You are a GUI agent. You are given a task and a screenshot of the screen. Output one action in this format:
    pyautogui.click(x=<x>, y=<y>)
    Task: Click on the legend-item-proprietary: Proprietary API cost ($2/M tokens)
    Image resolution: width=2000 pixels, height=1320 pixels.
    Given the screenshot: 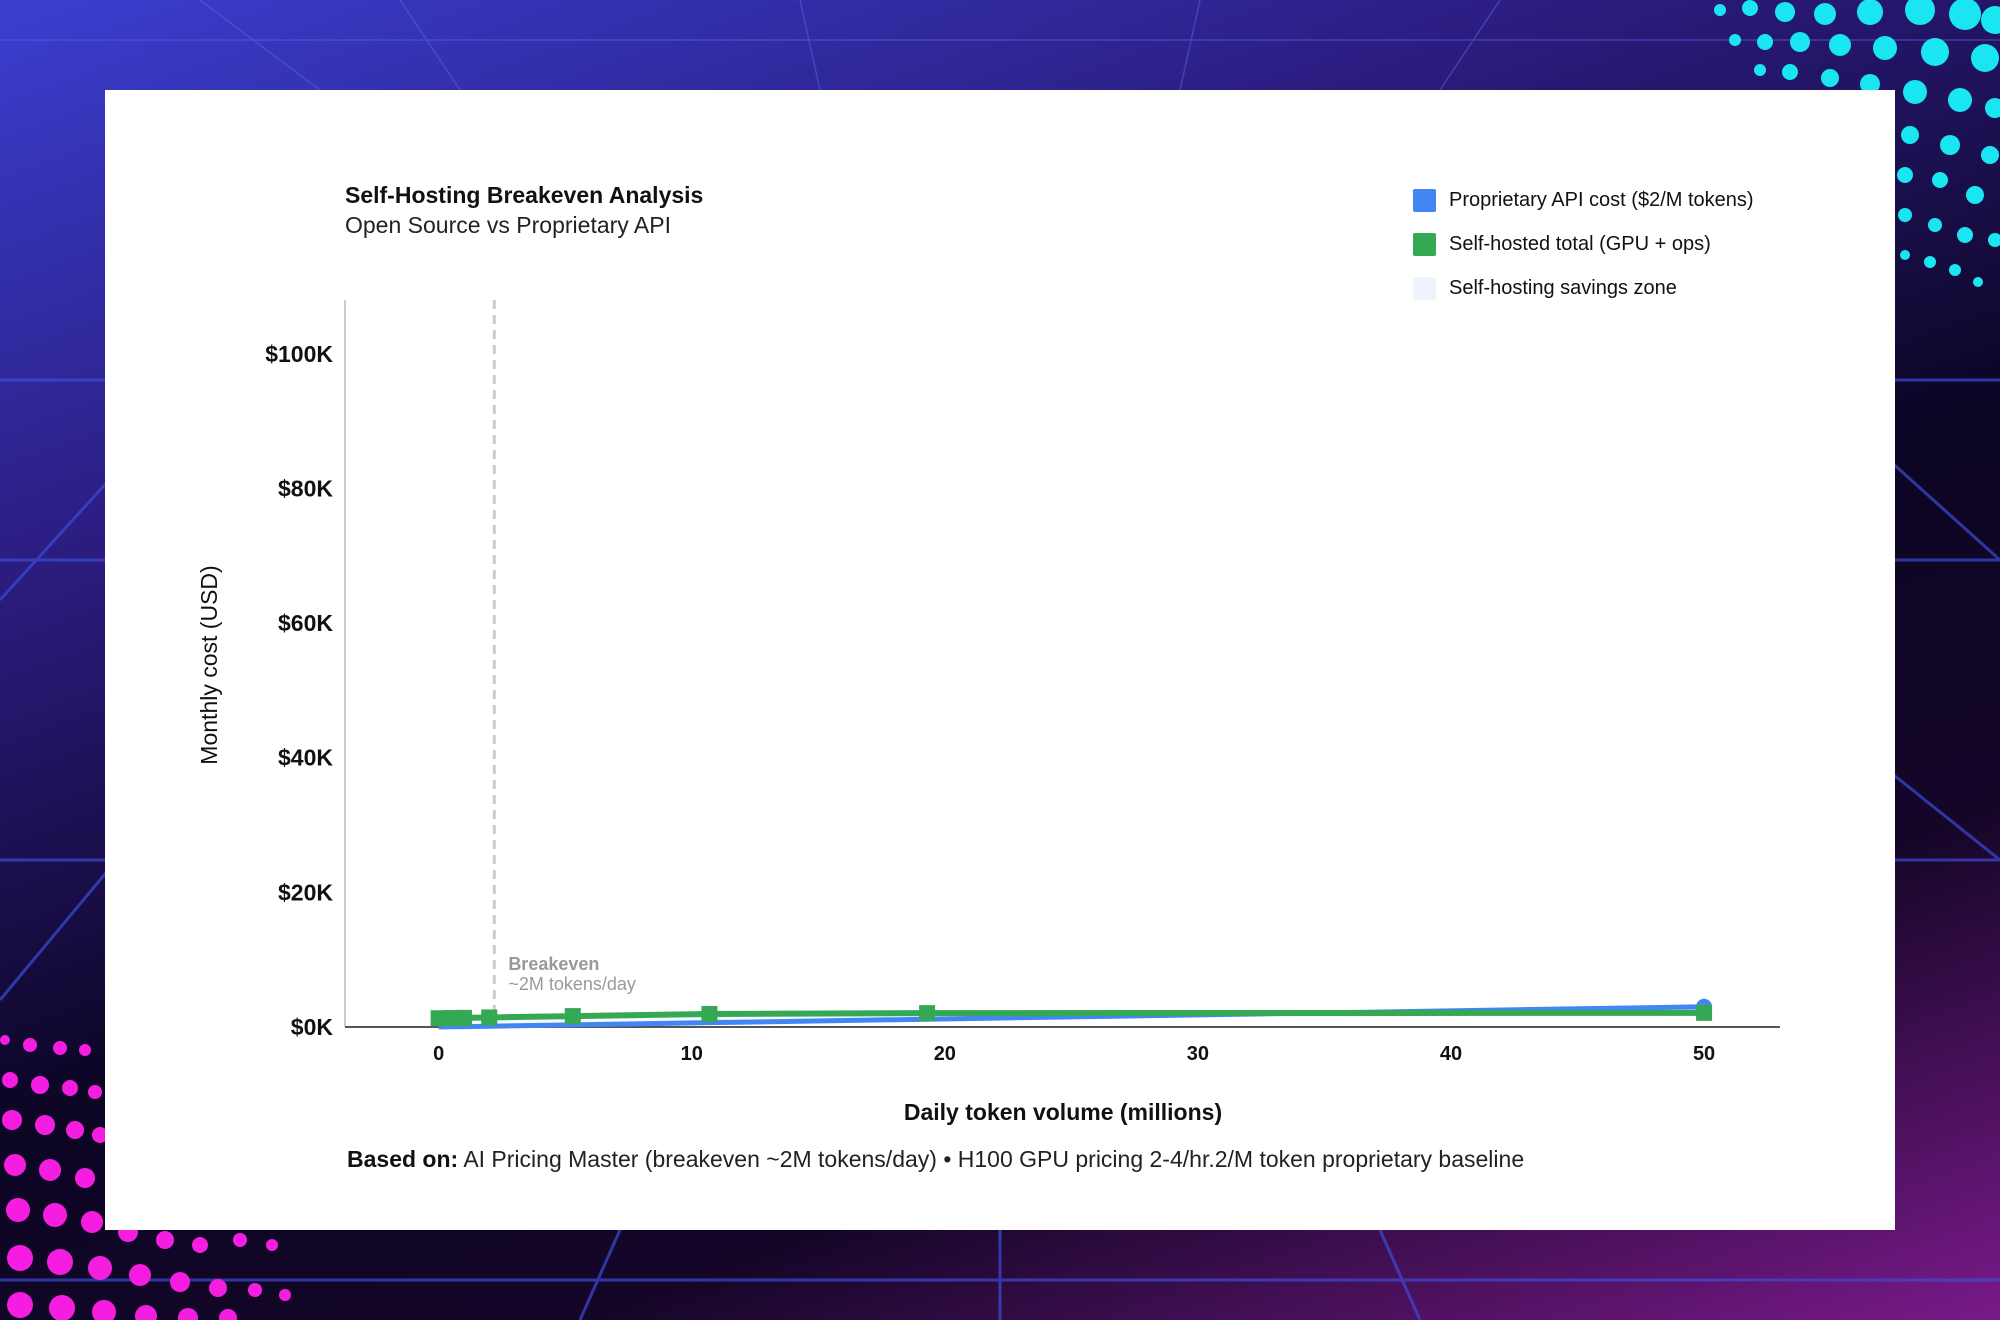 What is the action you would take?
    pyautogui.click(x=1583, y=200)
    